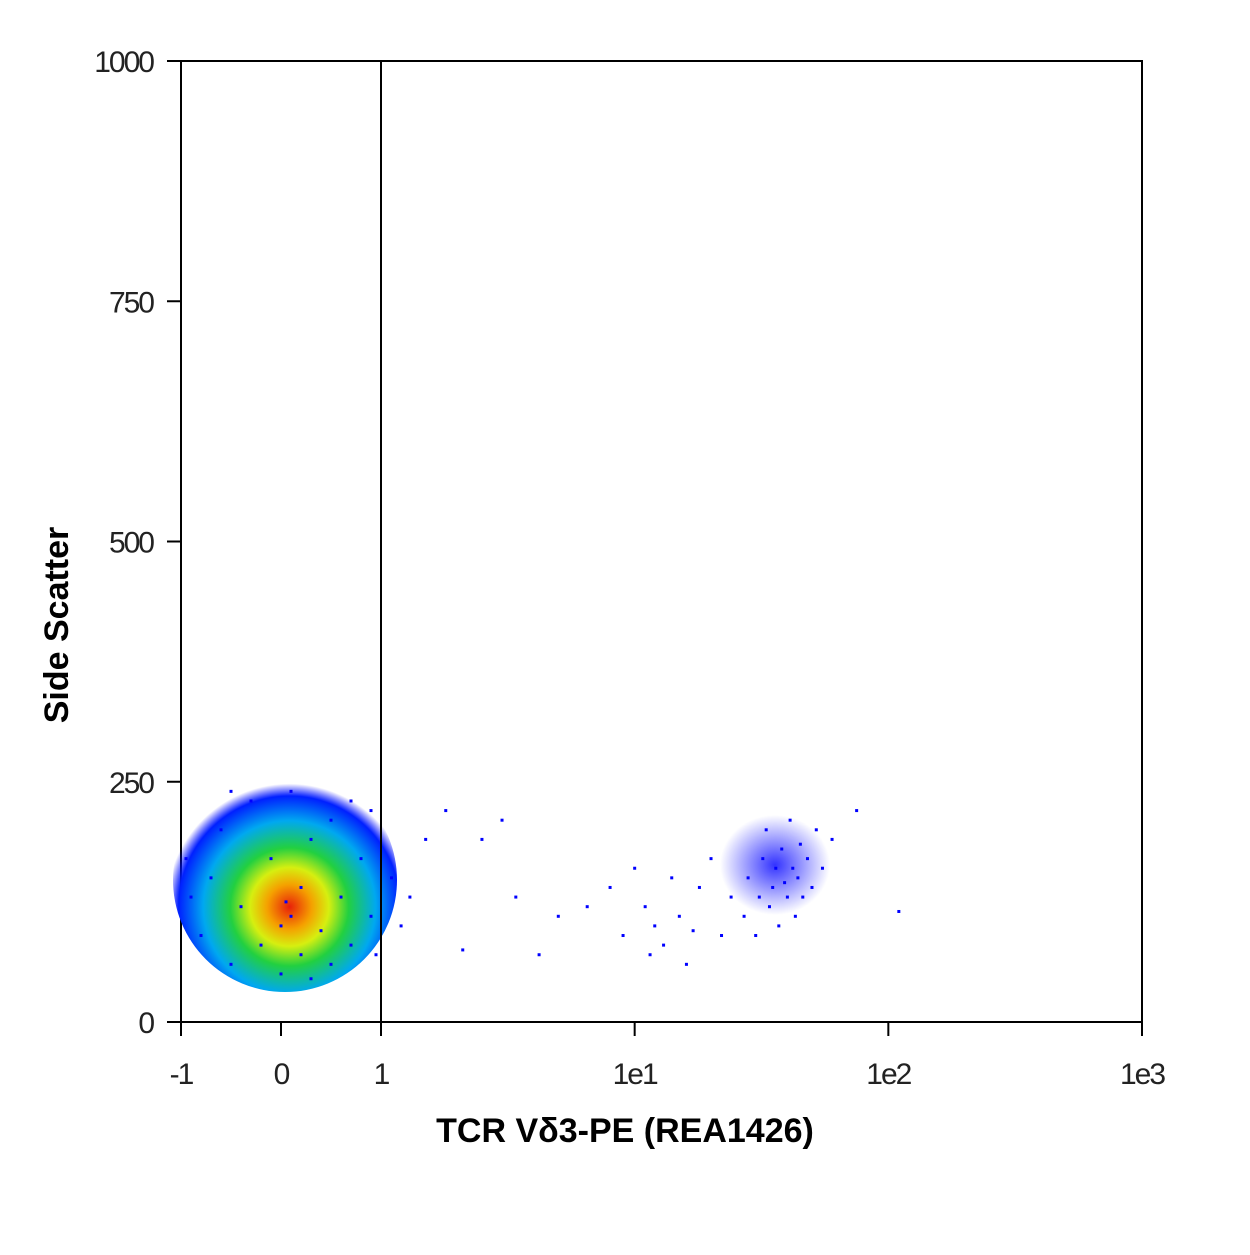 This screenshot has width=1250, height=1255. Describe the element at coordinates (635, 1074) in the screenshot. I see `x-tick-label: 1e1` at that location.